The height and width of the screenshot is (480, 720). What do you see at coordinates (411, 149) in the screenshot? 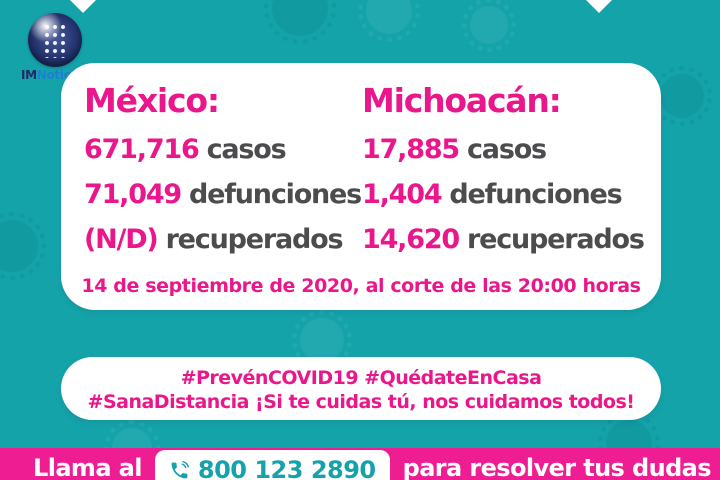
I see `michoacan-cases-value: 17,885` at bounding box center [411, 149].